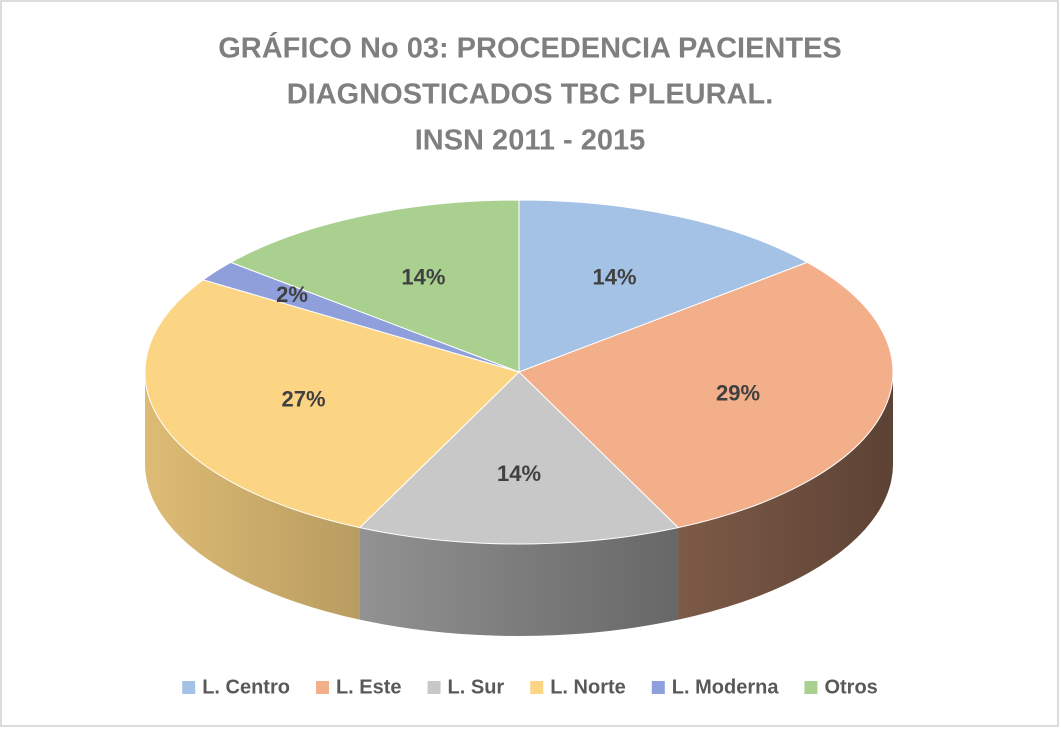 This screenshot has width=1061, height=734. What do you see at coordinates (726, 687) in the screenshot?
I see `legend-label: L. Moderna` at bounding box center [726, 687].